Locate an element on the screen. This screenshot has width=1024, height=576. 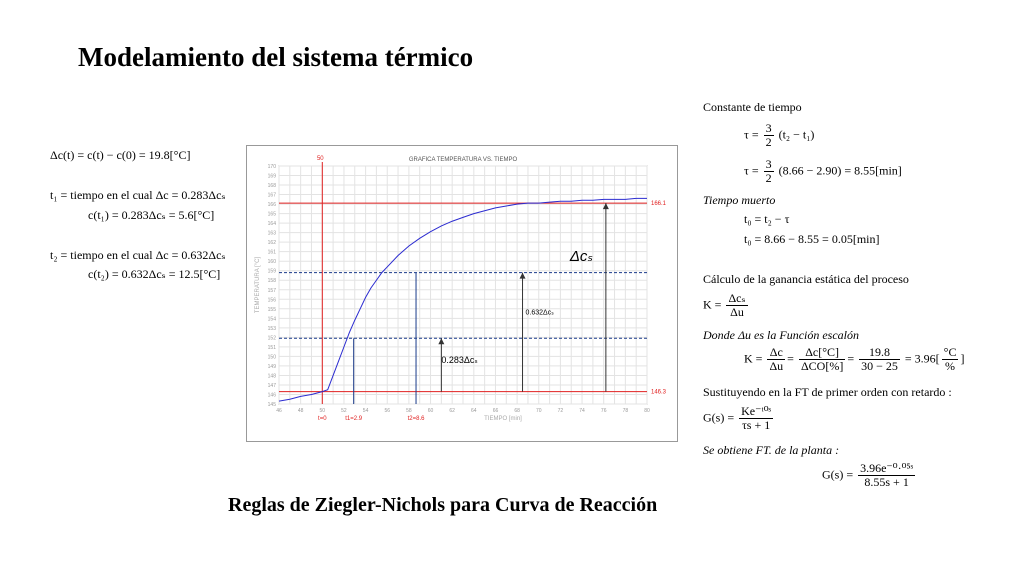
y-tick-label: 168 is located at coordinates (272, 186).